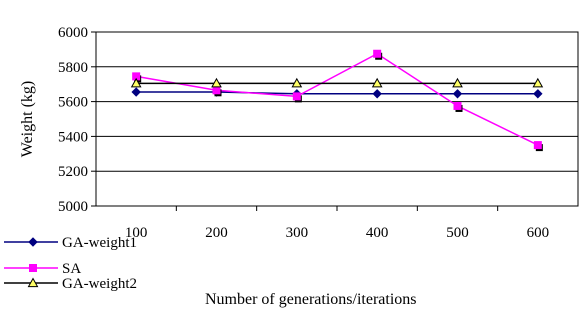  I want to click on legend-item: GA-weight2, so click(70, 284).